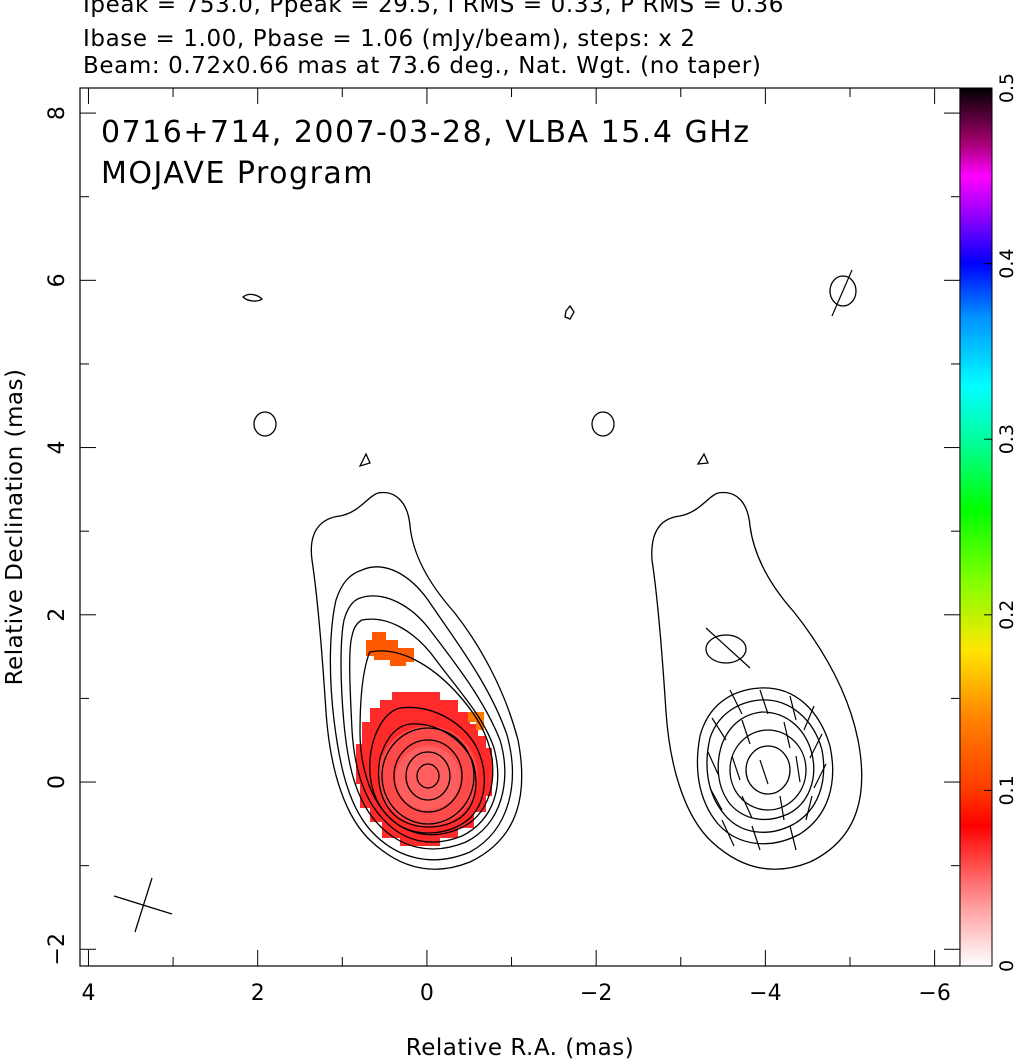 The image size is (1021, 1060). I want to click on chart-subtitle: MOJAVE Program, so click(237, 173).